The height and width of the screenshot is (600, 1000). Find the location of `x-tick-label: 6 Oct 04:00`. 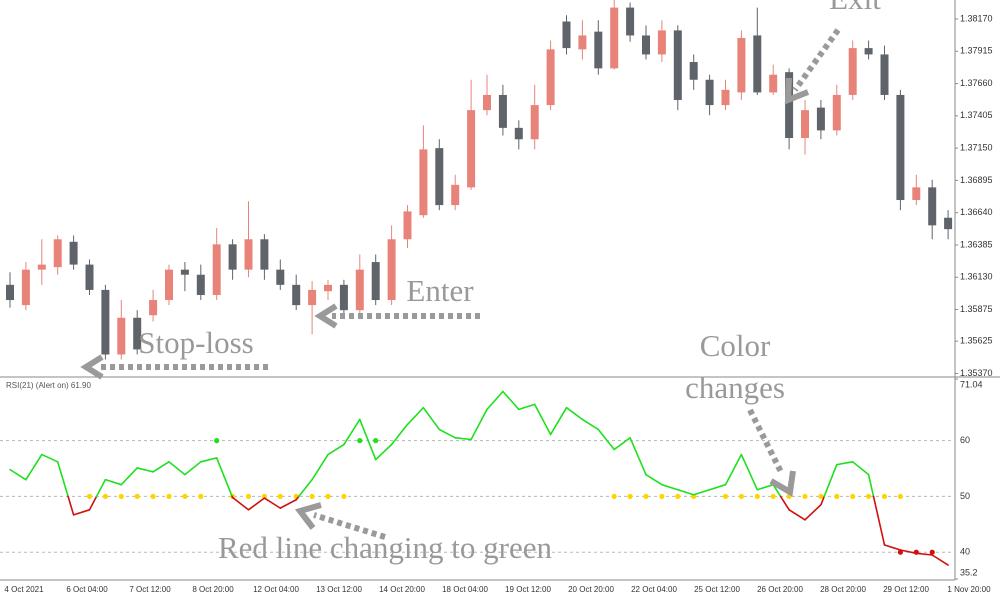

x-tick-label: 6 Oct 04:00 is located at coordinates (87, 589).